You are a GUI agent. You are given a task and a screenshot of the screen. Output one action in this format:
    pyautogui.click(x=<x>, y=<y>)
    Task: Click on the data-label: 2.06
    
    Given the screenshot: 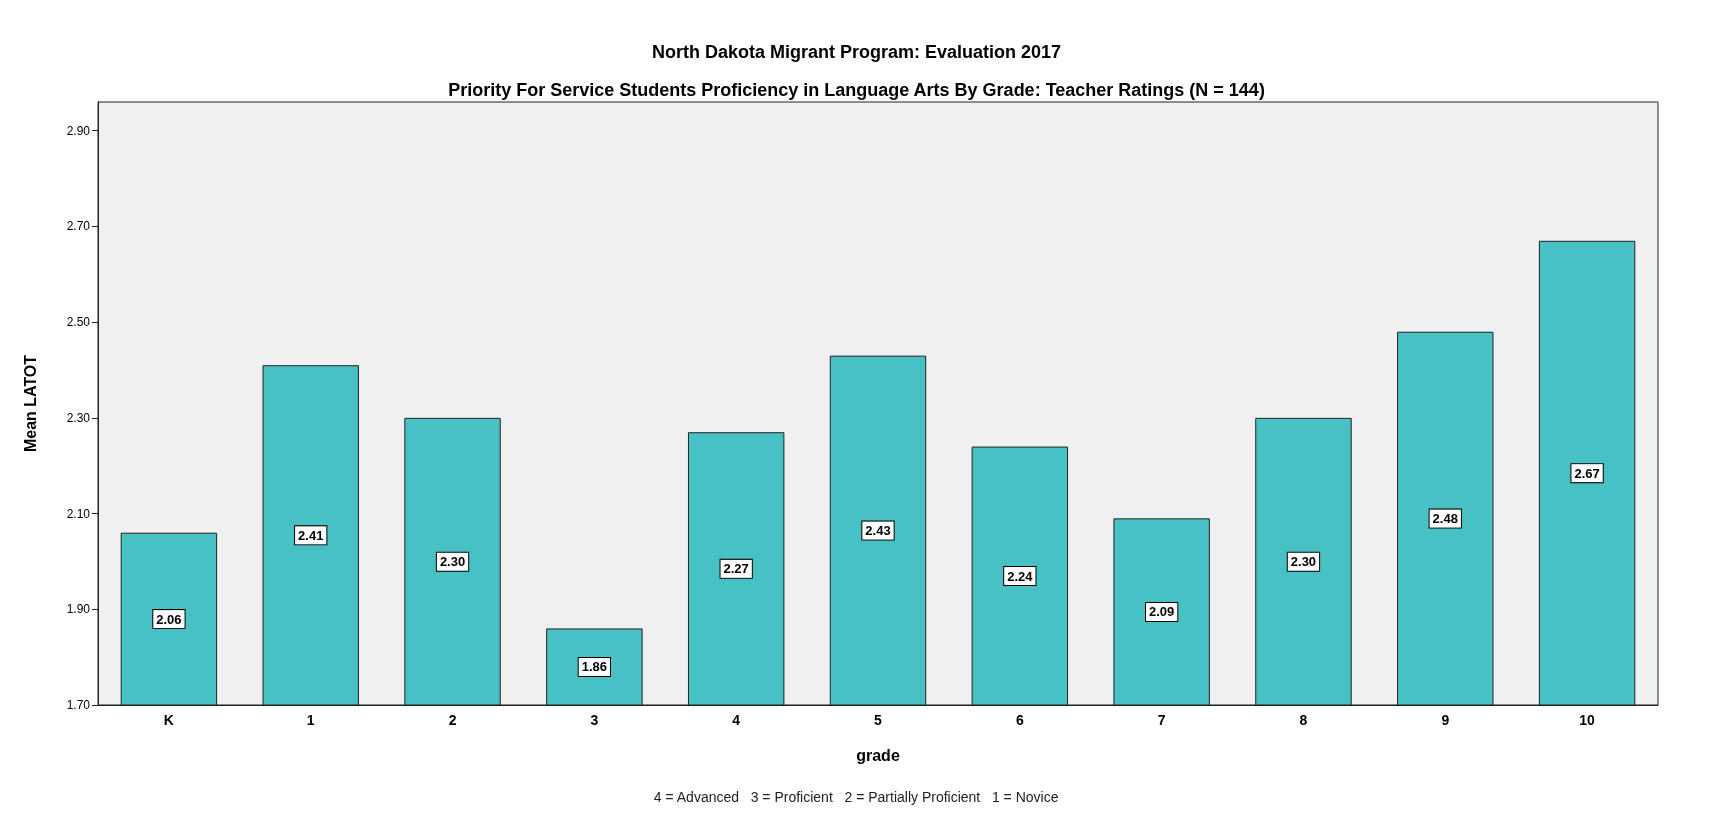 What is the action you would take?
    pyautogui.click(x=169, y=619)
    